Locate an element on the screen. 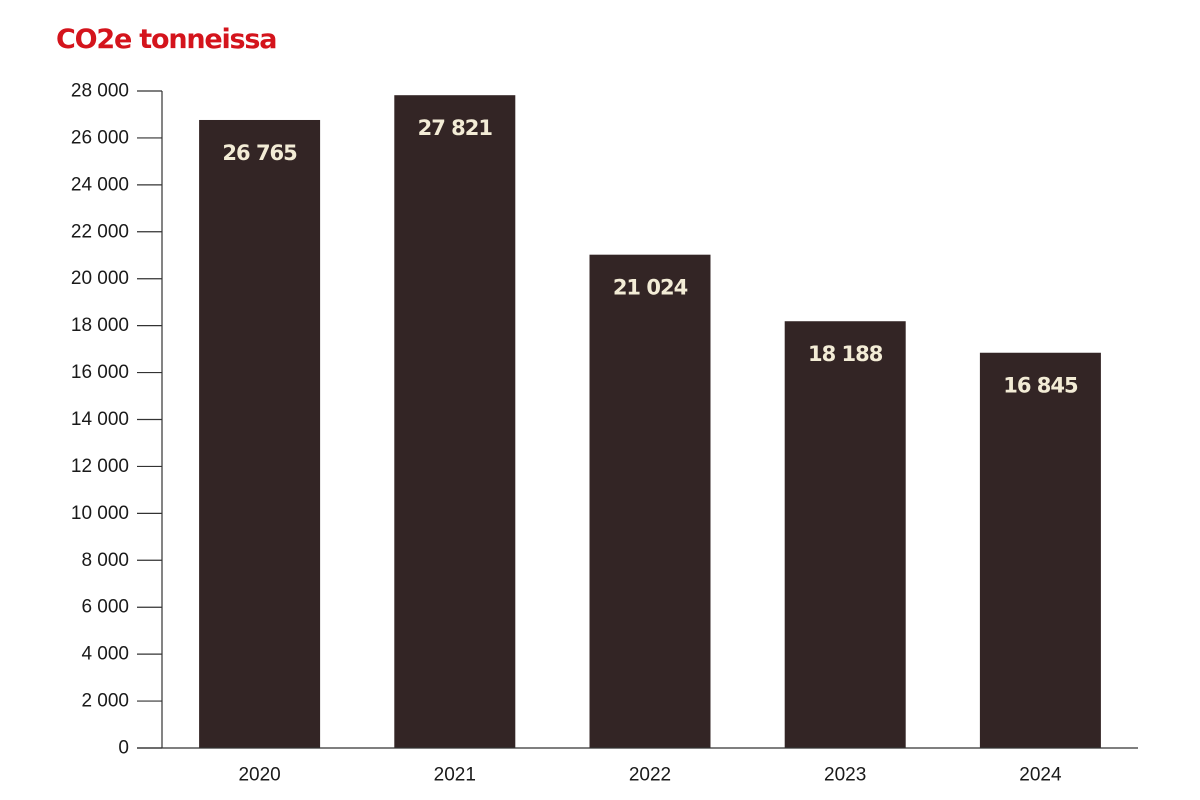 This screenshot has width=1200, height=800. x-axis: 2020 2021 2022 2023 2024 is located at coordinates (637, 766).